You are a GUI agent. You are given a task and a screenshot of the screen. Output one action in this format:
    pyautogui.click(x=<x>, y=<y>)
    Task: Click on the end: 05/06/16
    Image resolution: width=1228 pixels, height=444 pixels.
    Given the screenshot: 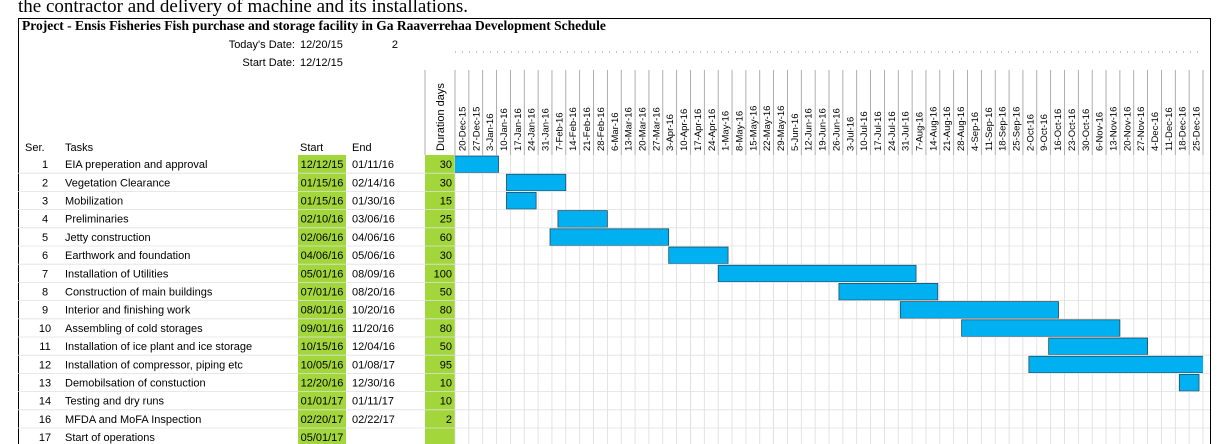 What is the action you would take?
    pyautogui.click(x=373, y=256)
    